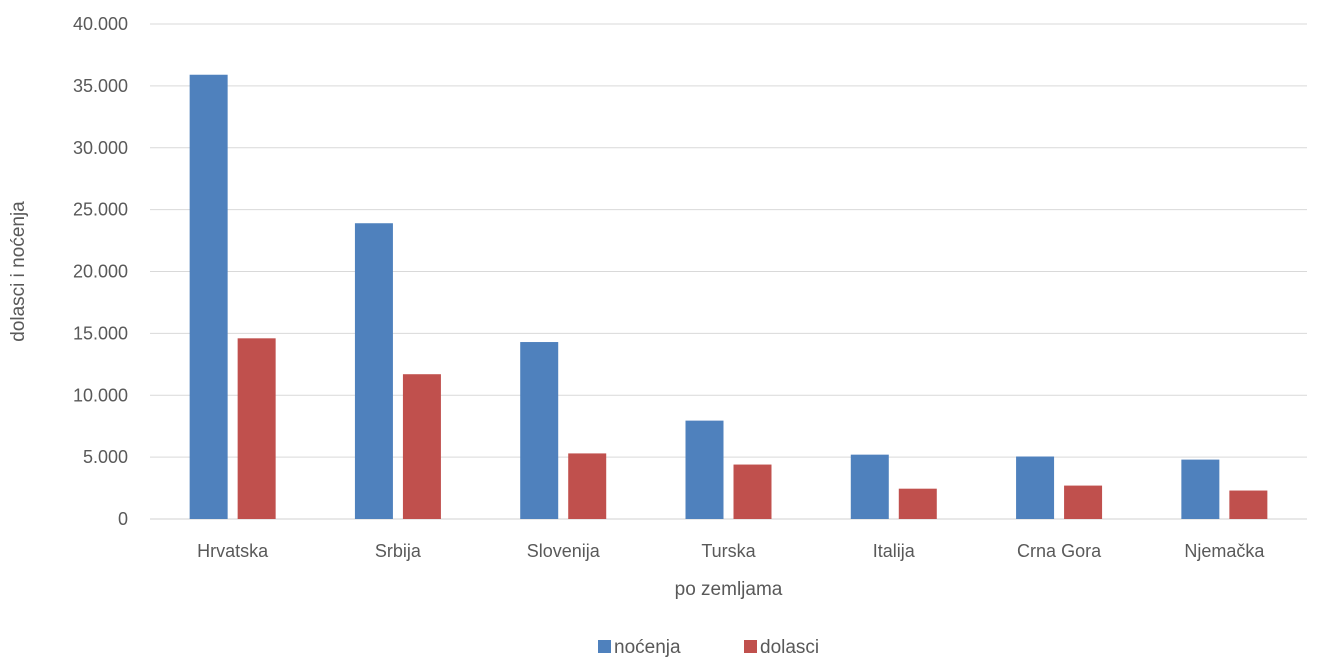 This screenshot has height=659, width=1323. I want to click on legend-label: dolasci, so click(789, 647).